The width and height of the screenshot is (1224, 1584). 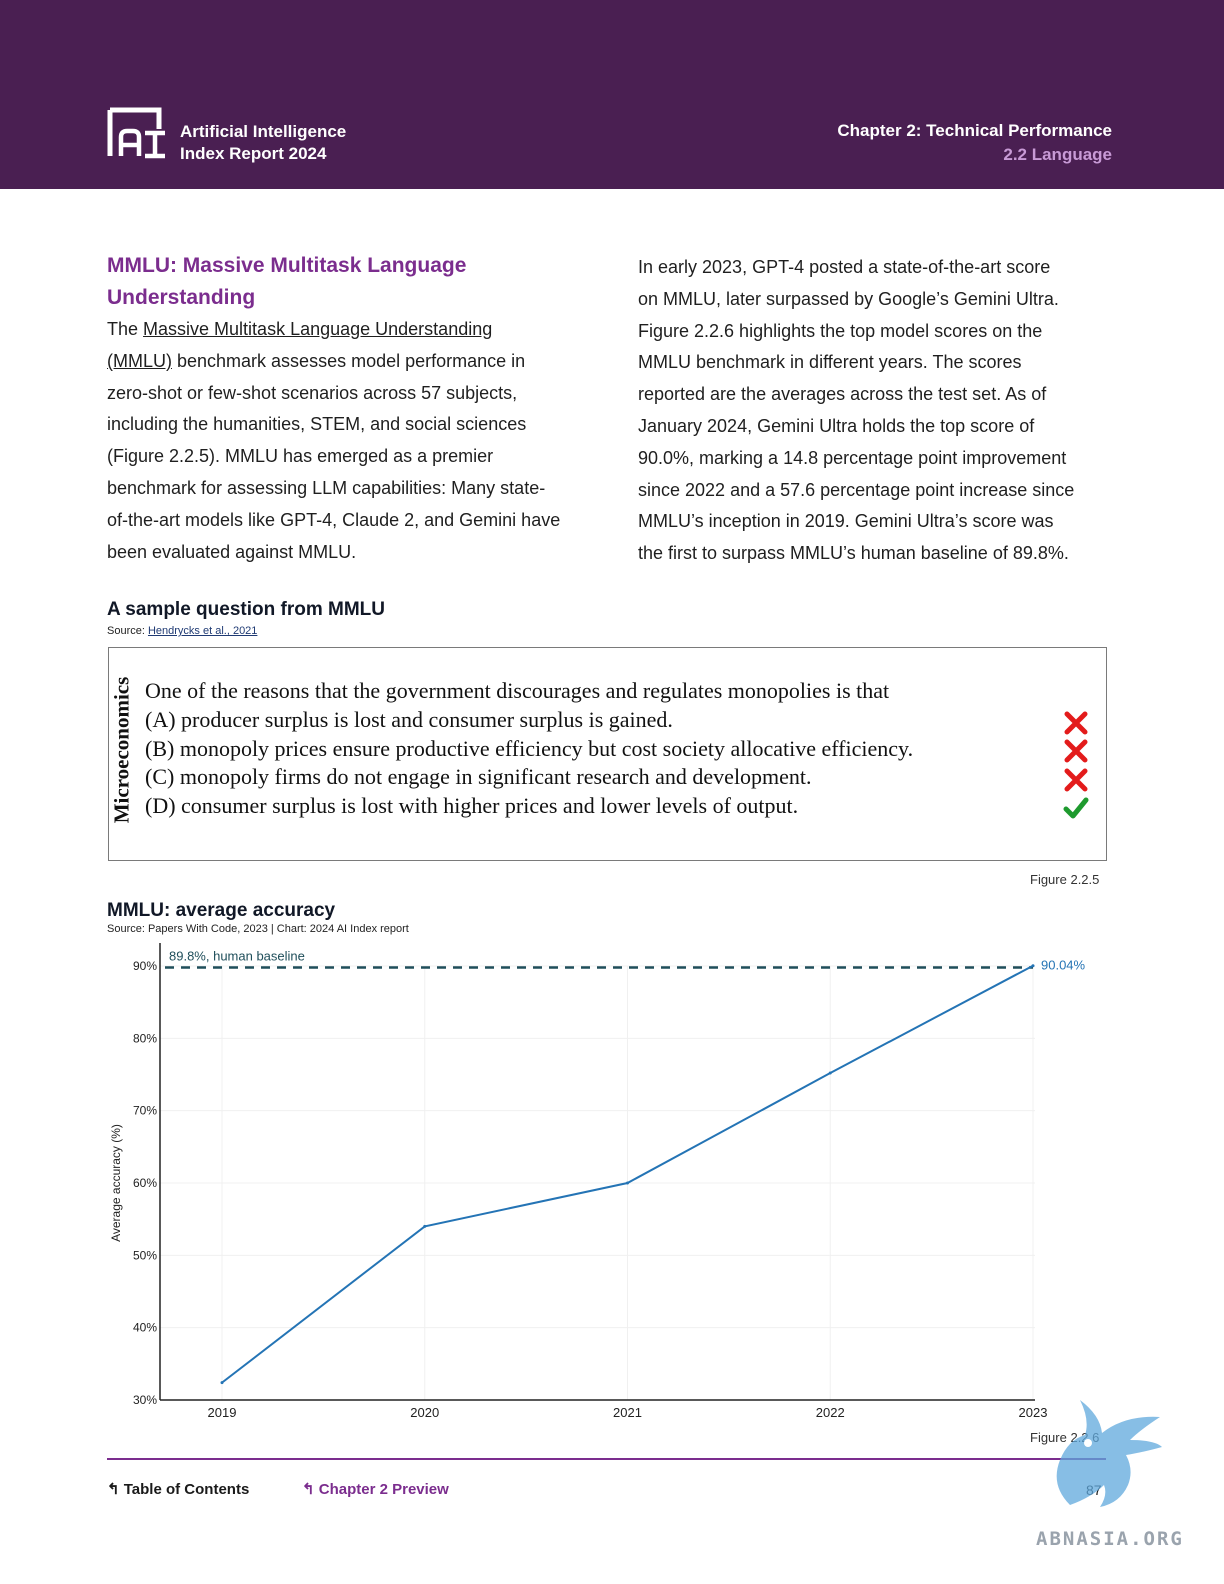 What do you see at coordinates (181, 297) in the screenshot?
I see `section-heading-line-2: Understanding` at bounding box center [181, 297].